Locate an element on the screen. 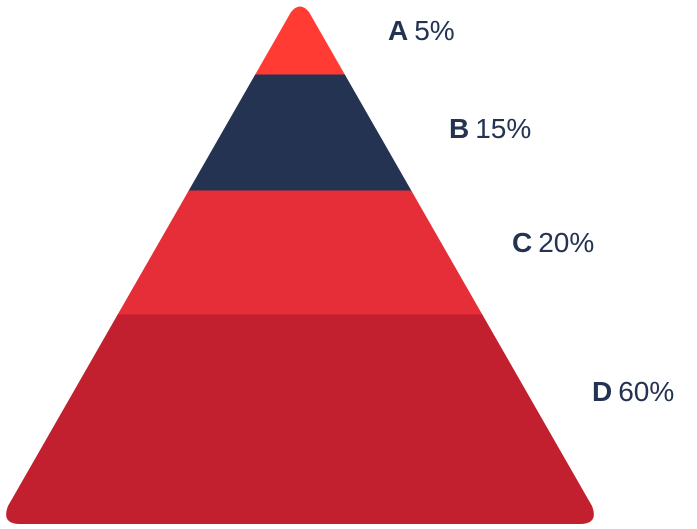  segment-value: 5% is located at coordinates (434, 30).